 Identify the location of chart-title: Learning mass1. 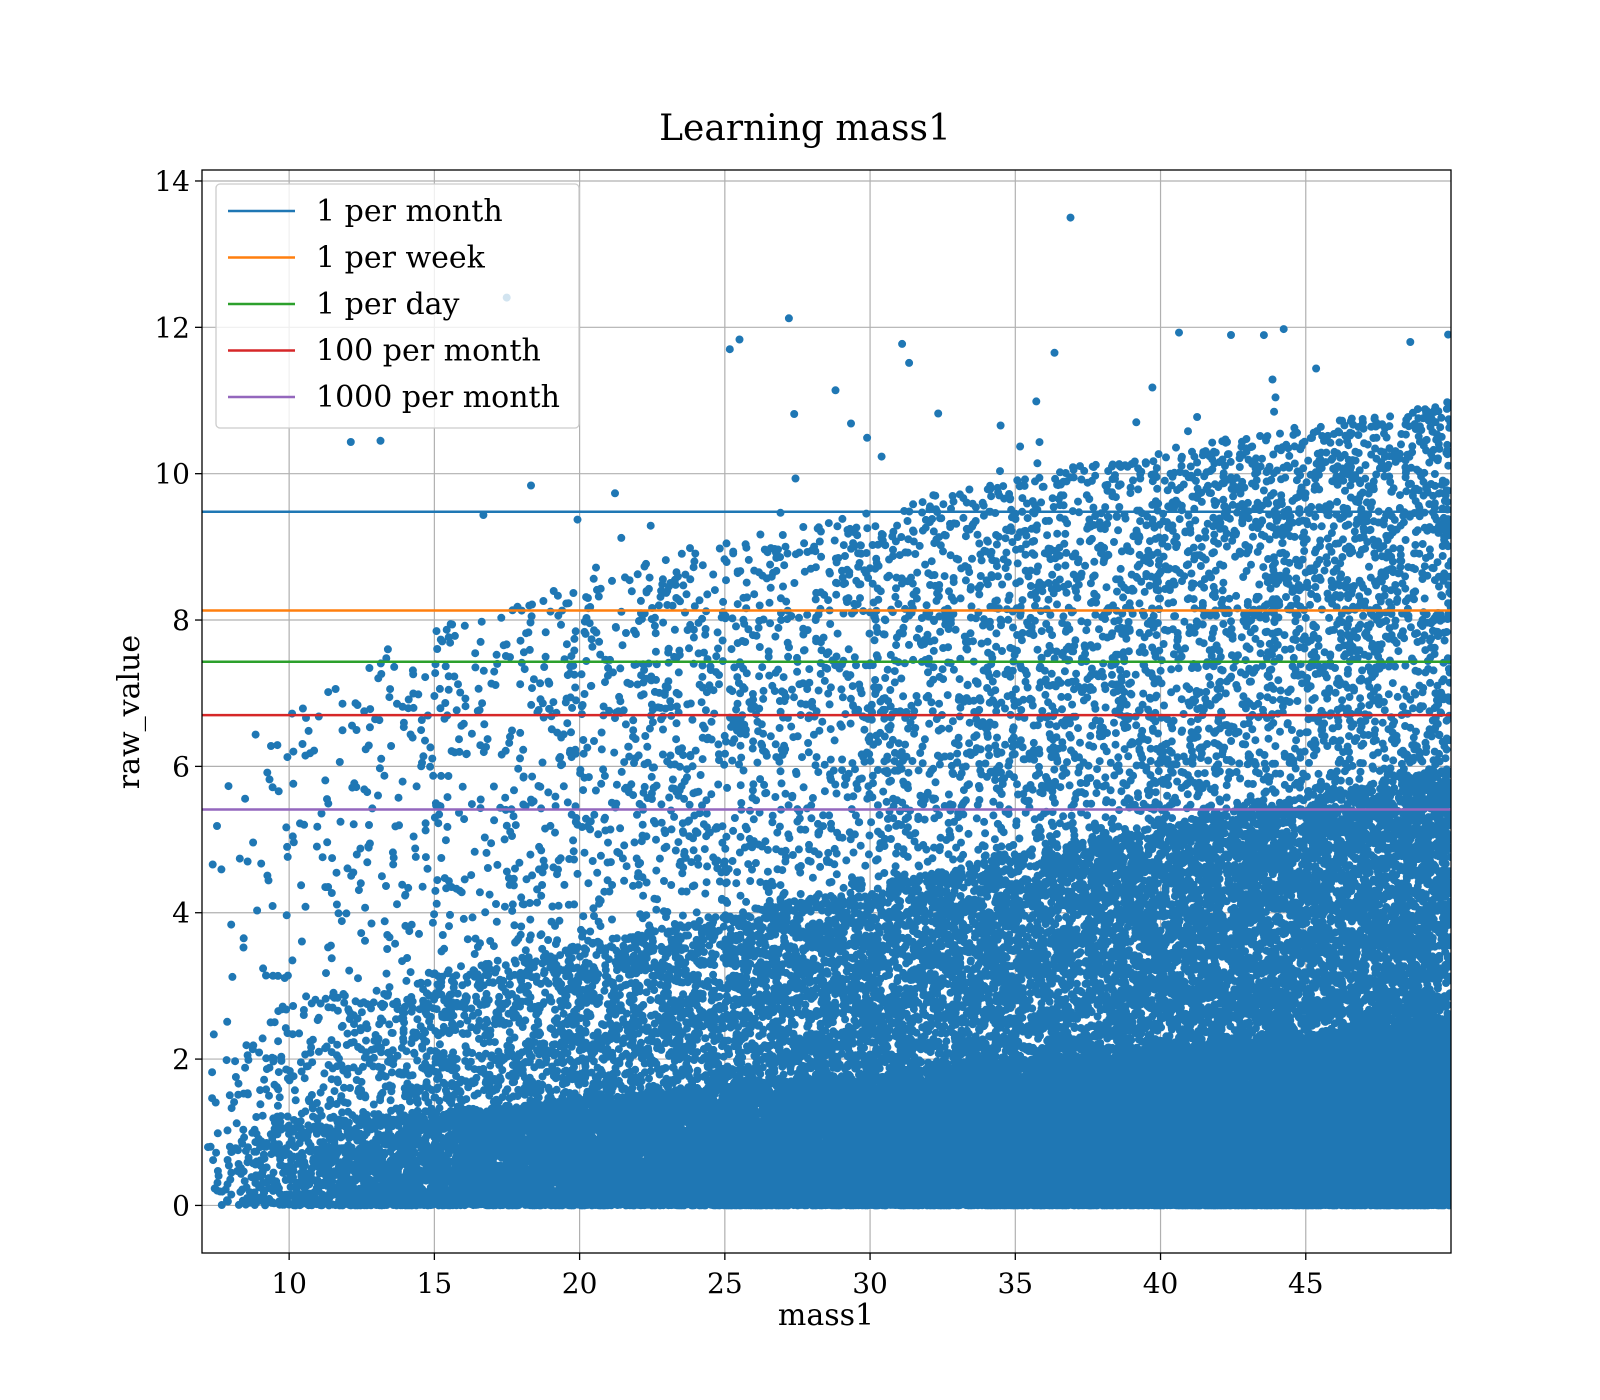
(805, 128).